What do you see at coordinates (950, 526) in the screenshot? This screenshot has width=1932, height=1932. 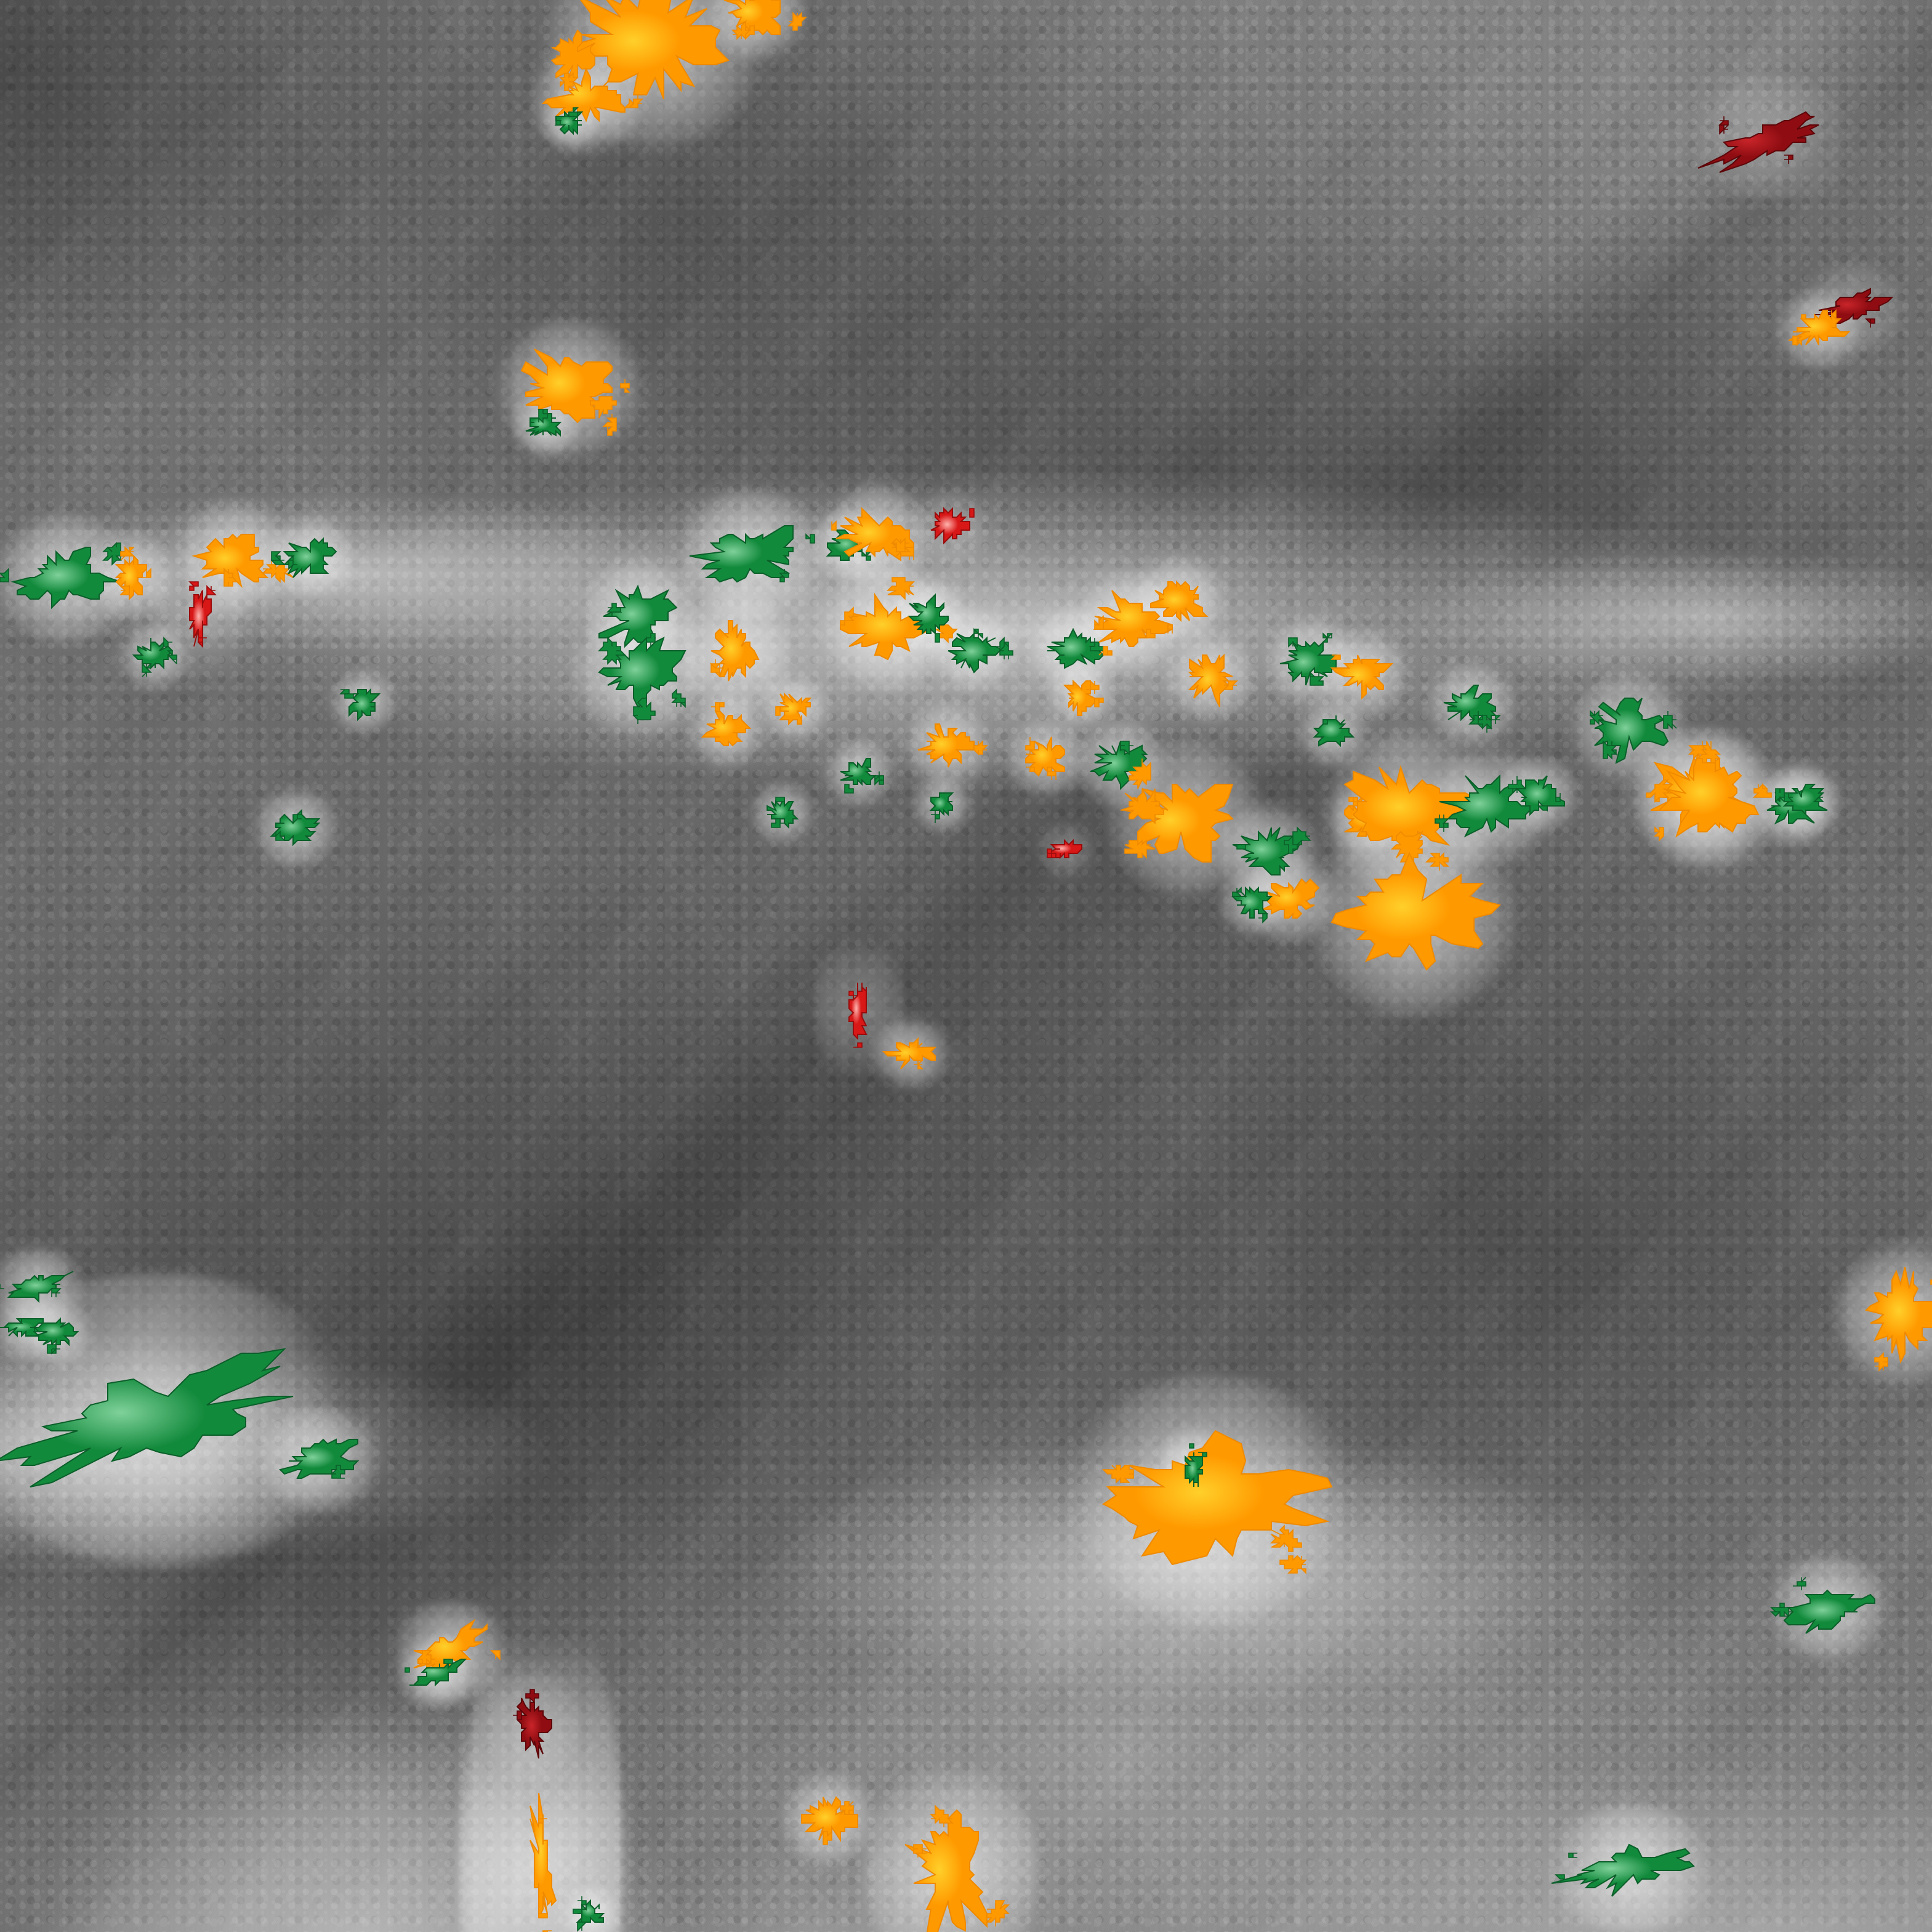 I see `convective-cell-red` at bounding box center [950, 526].